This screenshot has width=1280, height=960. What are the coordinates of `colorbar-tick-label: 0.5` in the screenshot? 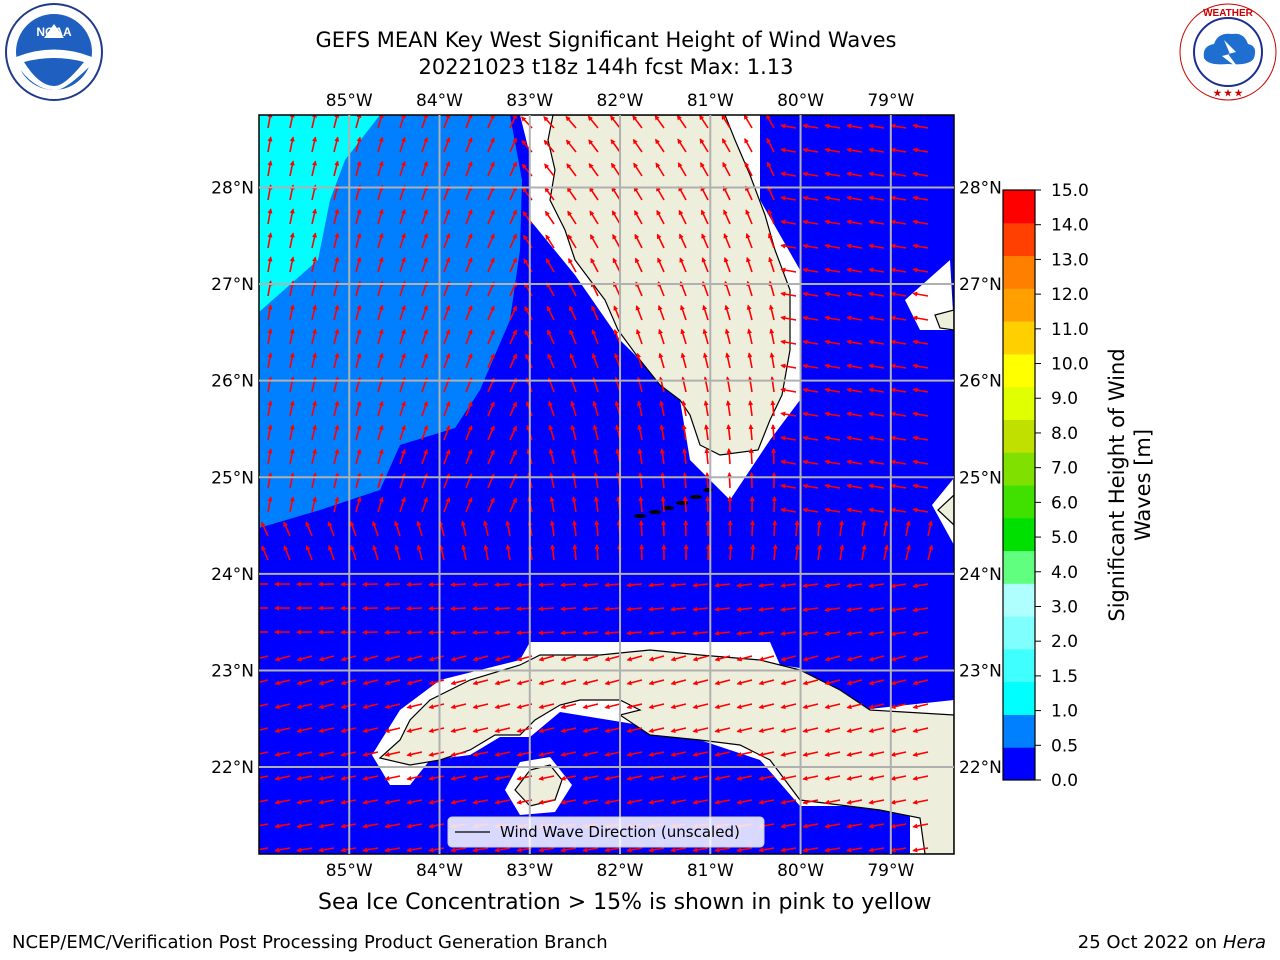 It's located at (1064, 746).